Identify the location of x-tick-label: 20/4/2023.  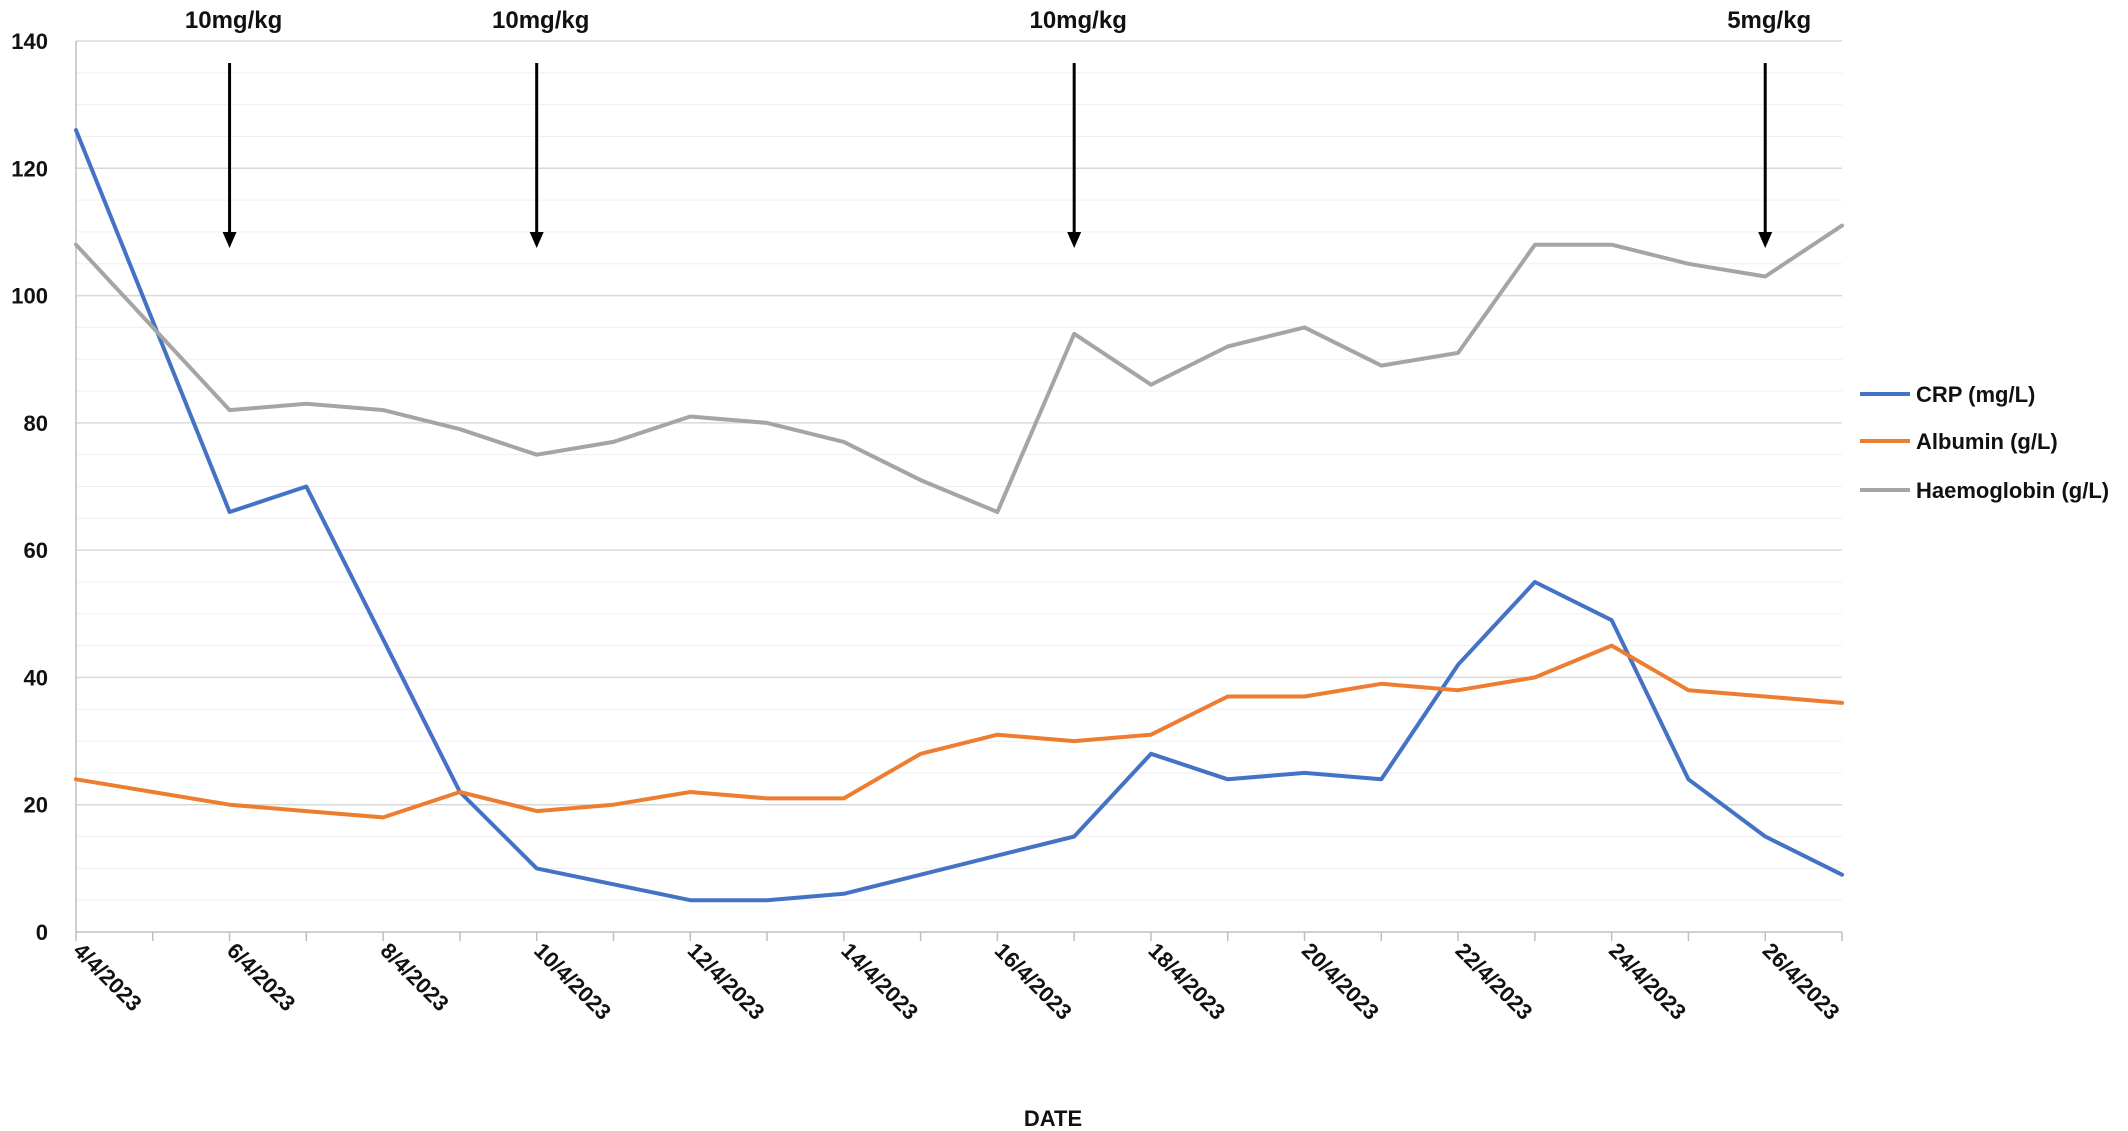
(1340, 981).